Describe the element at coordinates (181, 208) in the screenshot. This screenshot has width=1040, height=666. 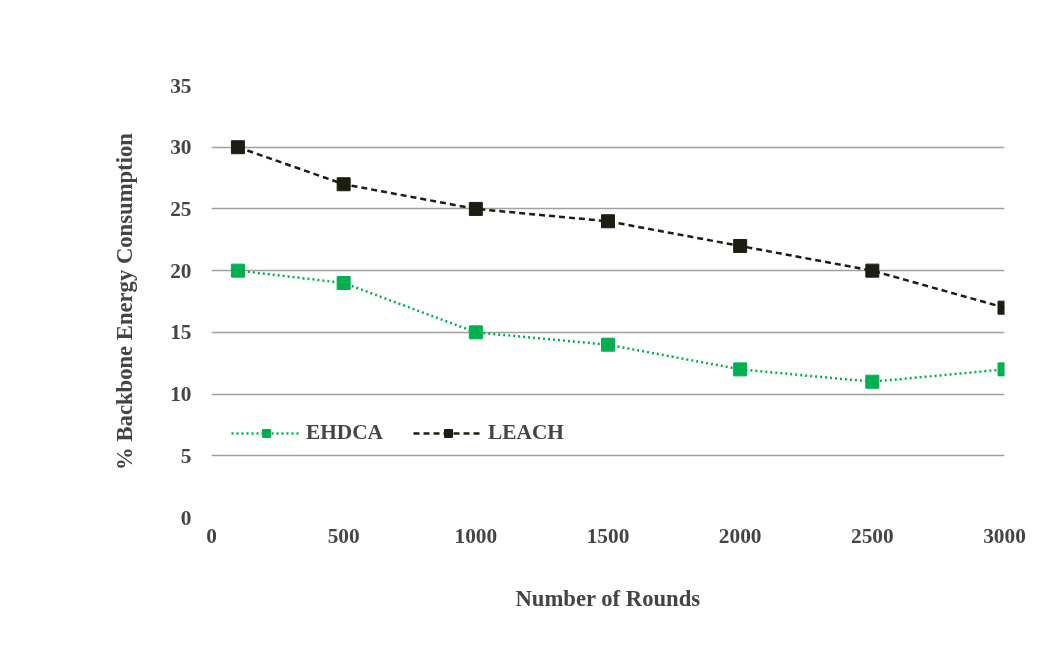
I see `y-tick-label: 25` at that location.